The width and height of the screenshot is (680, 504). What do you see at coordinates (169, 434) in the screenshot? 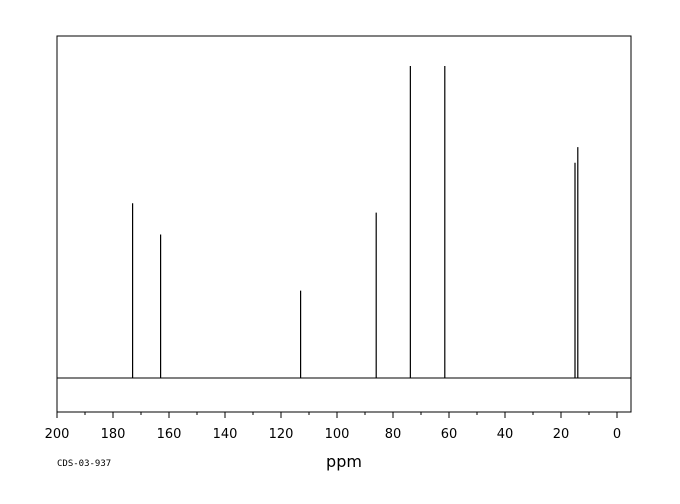
I see `x-tick-label-160: 160` at bounding box center [169, 434].